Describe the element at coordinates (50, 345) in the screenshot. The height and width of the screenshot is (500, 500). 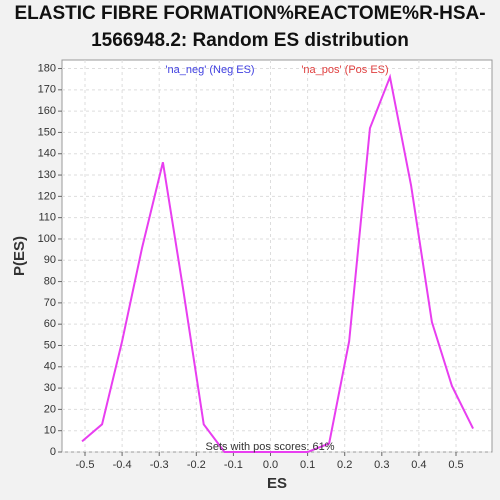
I see `y-tick-label: 50` at that location.